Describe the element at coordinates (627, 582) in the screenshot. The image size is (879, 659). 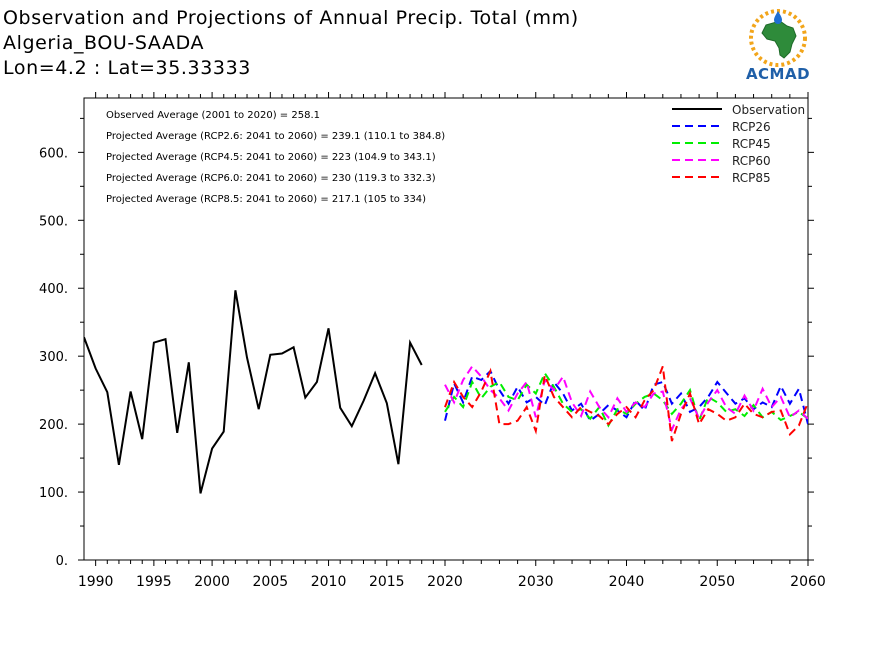
I see `x-tick-label: 2040` at that location.